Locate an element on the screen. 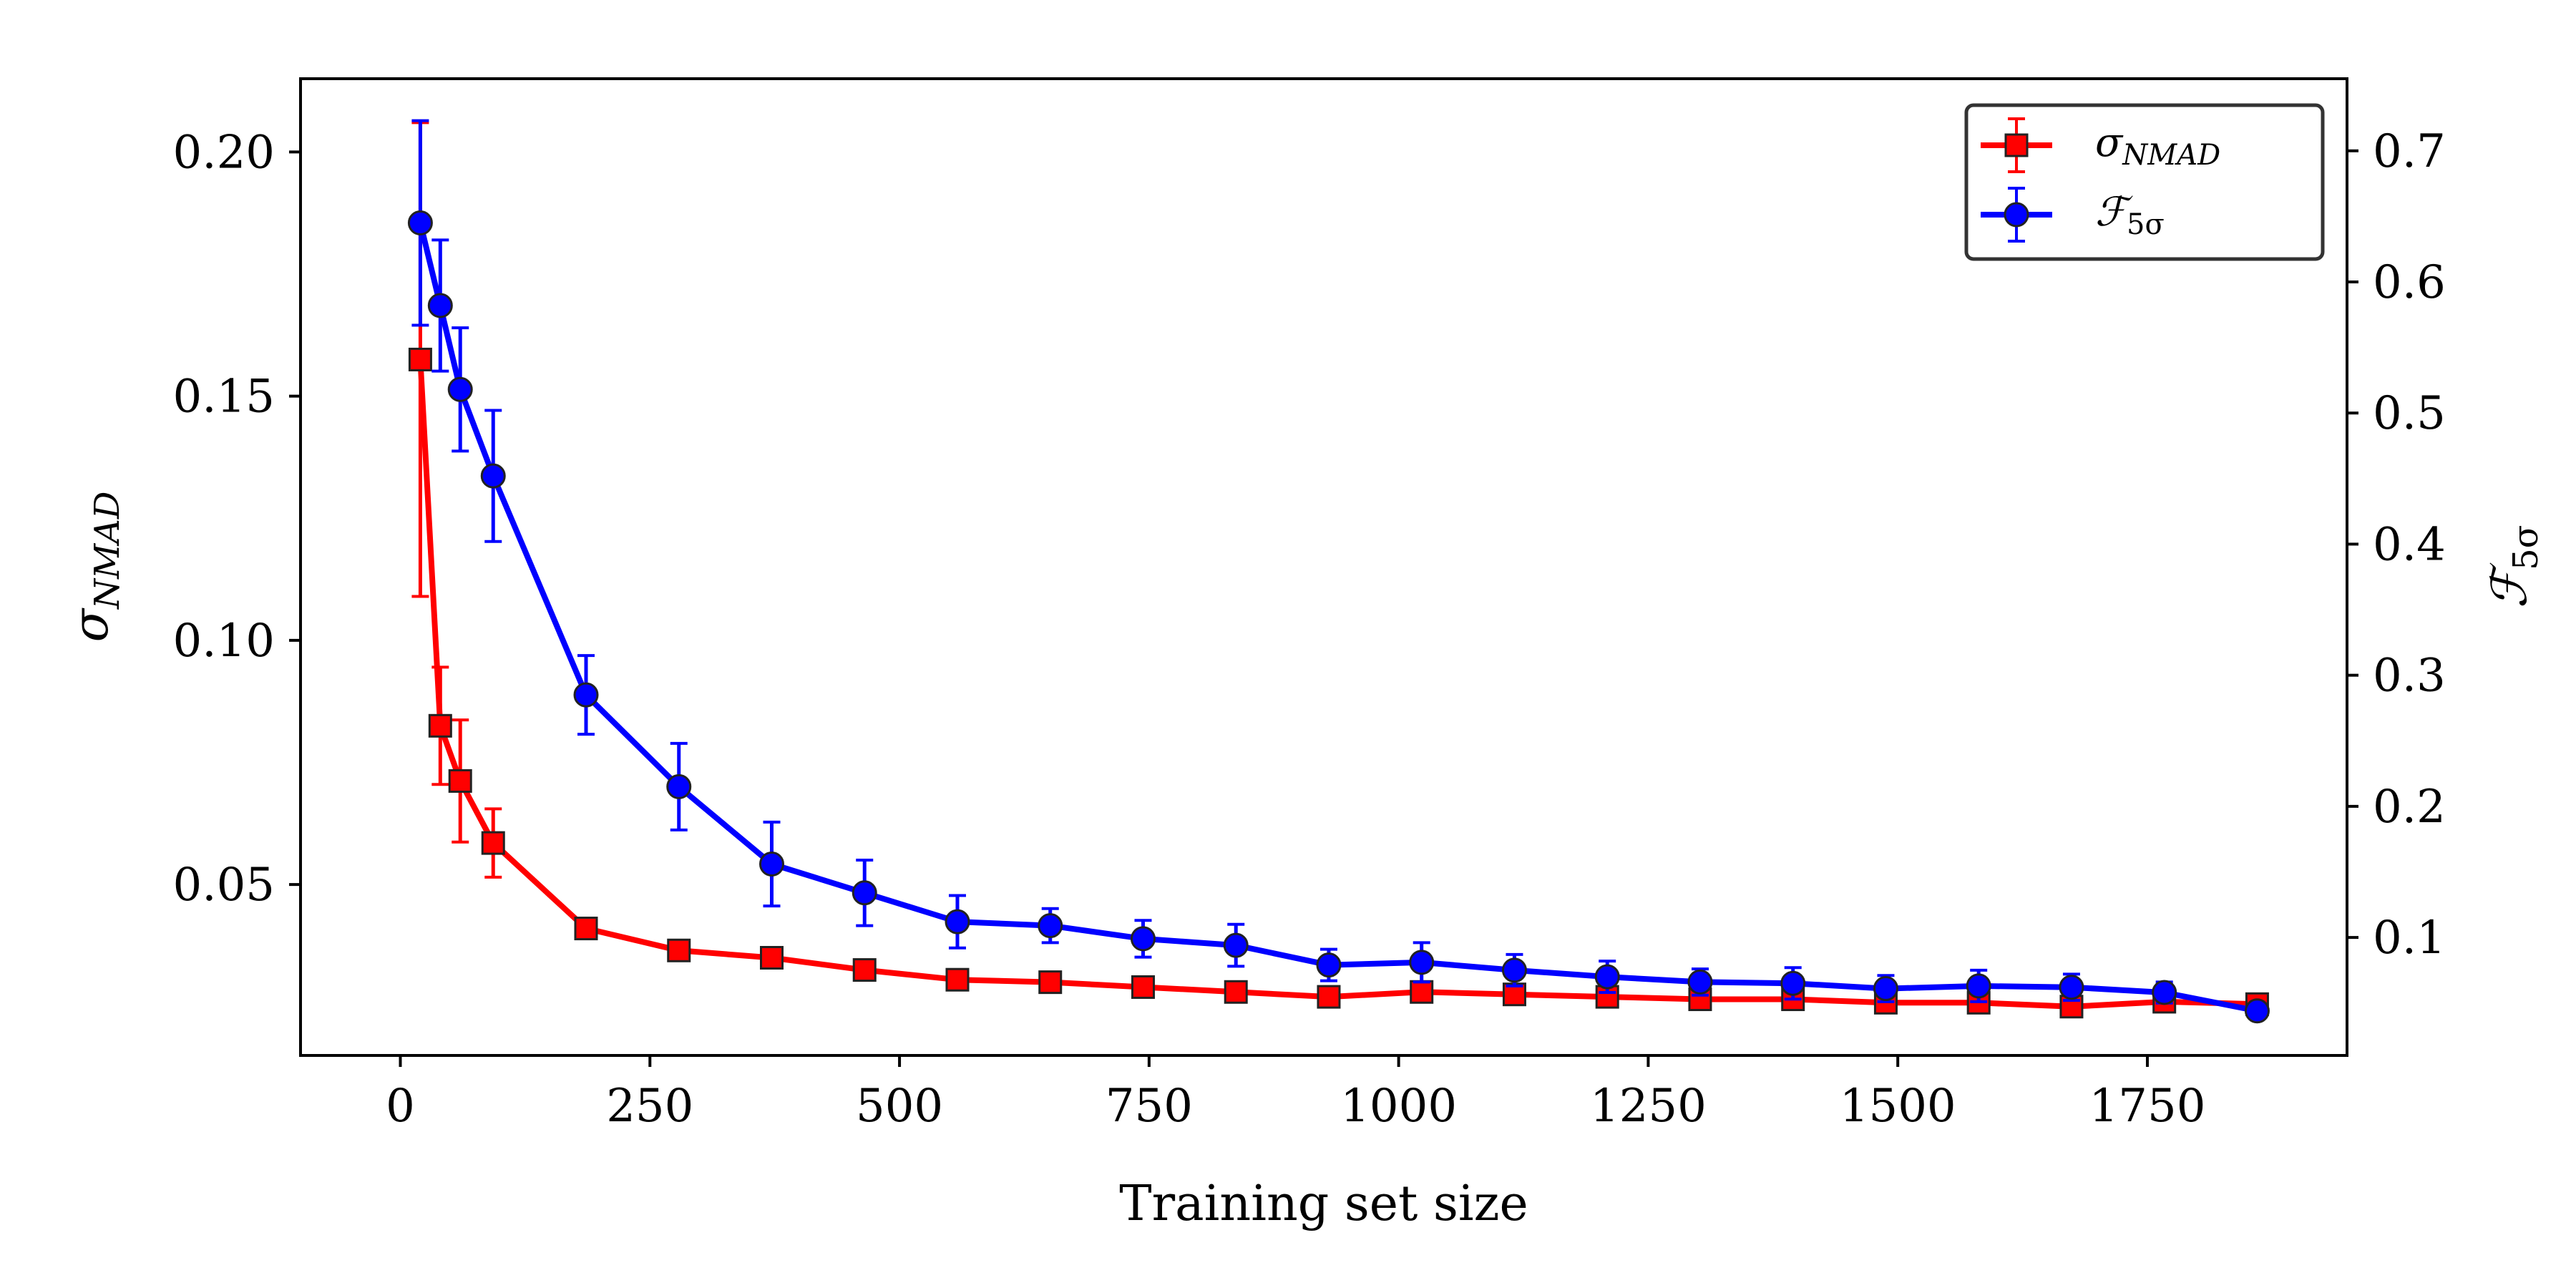 The height and width of the screenshot is (1288, 2576). legend-marker-f5sigma is located at coordinates (2016, 215).